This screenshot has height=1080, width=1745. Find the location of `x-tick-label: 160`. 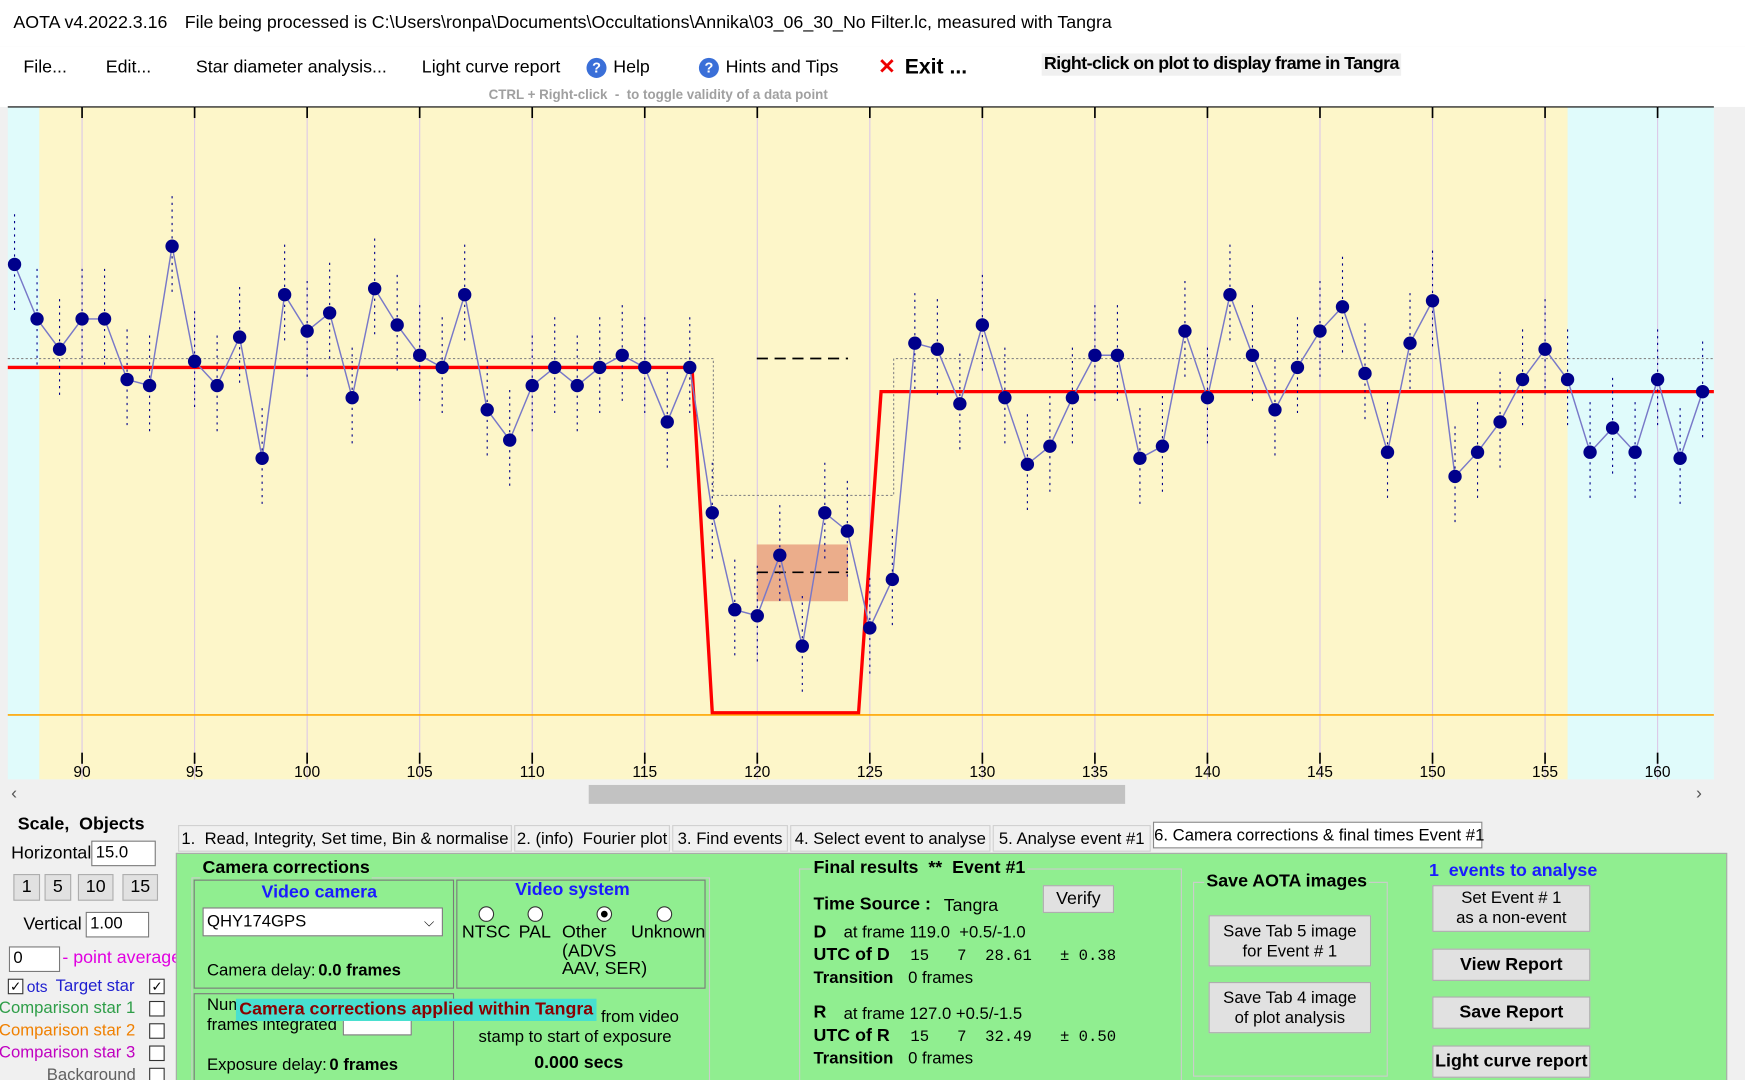

x-tick-label: 160 is located at coordinates (1658, 772).